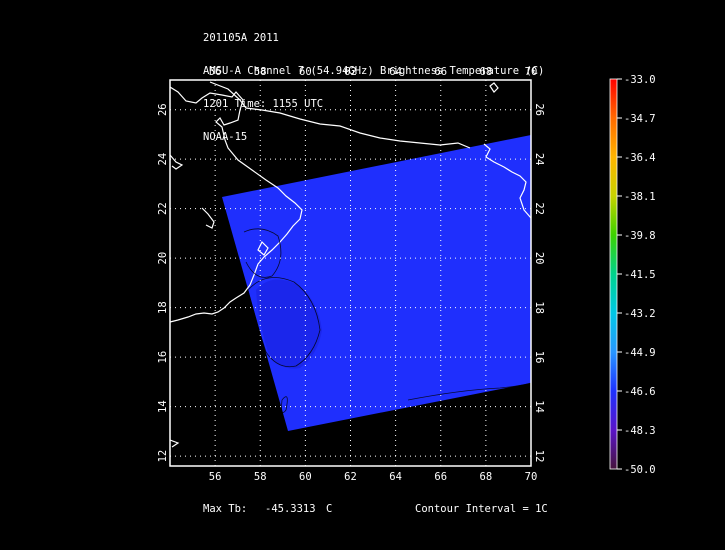  Describe the element at coordinates (539, 406) in the screenshot. I see `tick-label-lat-right: 14` at that location.